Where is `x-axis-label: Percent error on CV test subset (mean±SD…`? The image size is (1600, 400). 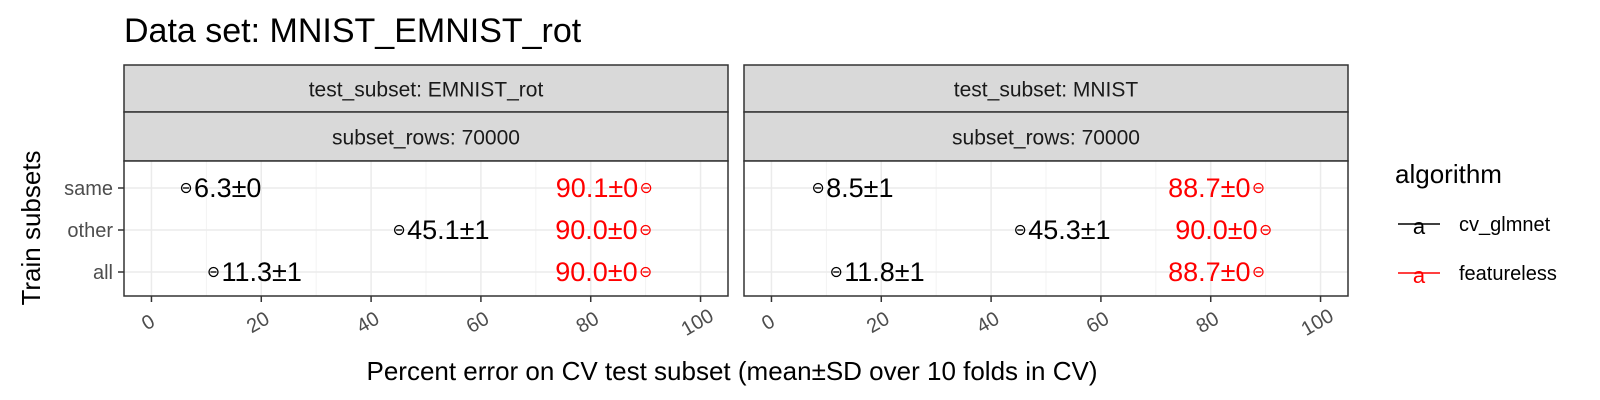
x-axis-label: Percent error on CV test subset (mean±SD… is located at coordinates (731, 371).